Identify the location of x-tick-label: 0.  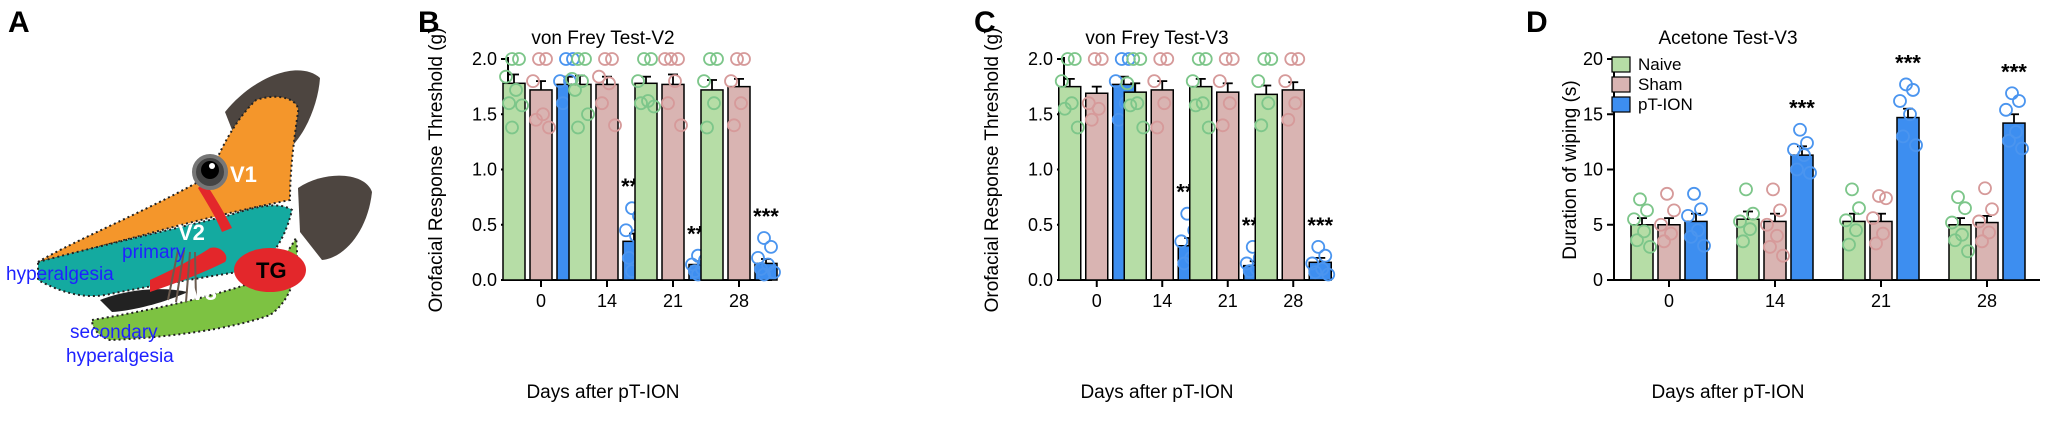
(541, 301).